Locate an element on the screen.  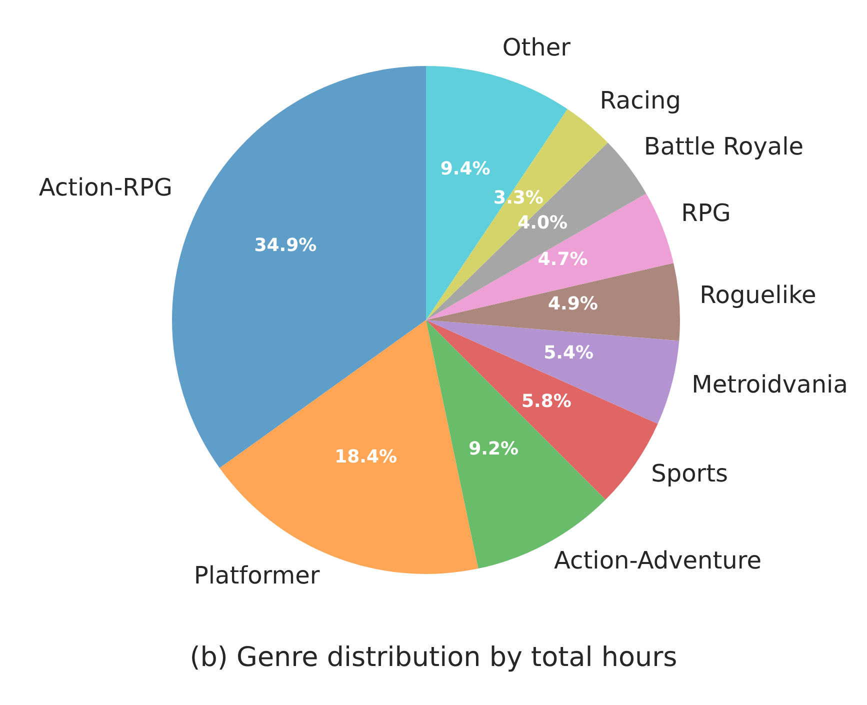
data-label: 18.4% is located at coordinates (366, 457).